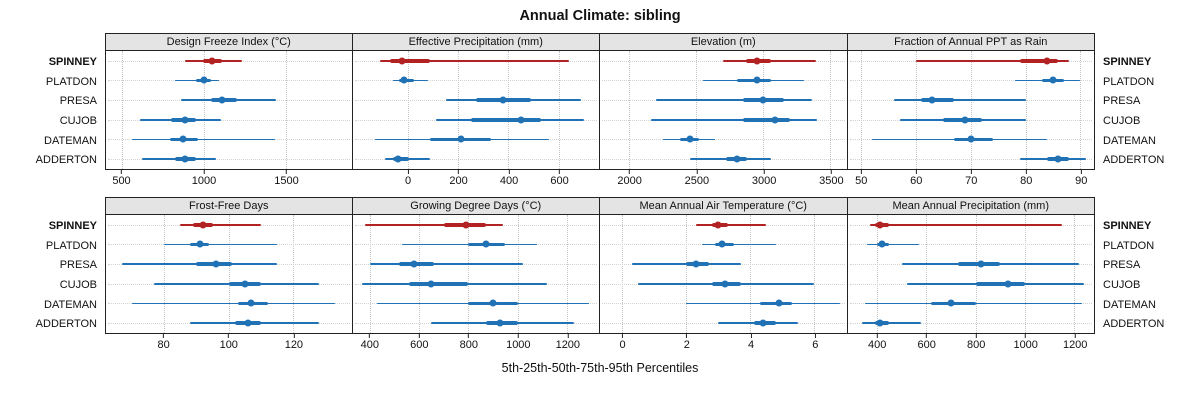 Image resolution: width=1200 pixels, height=400 pixels. I want to click on tick-label: 1000, so click(1025, 345).